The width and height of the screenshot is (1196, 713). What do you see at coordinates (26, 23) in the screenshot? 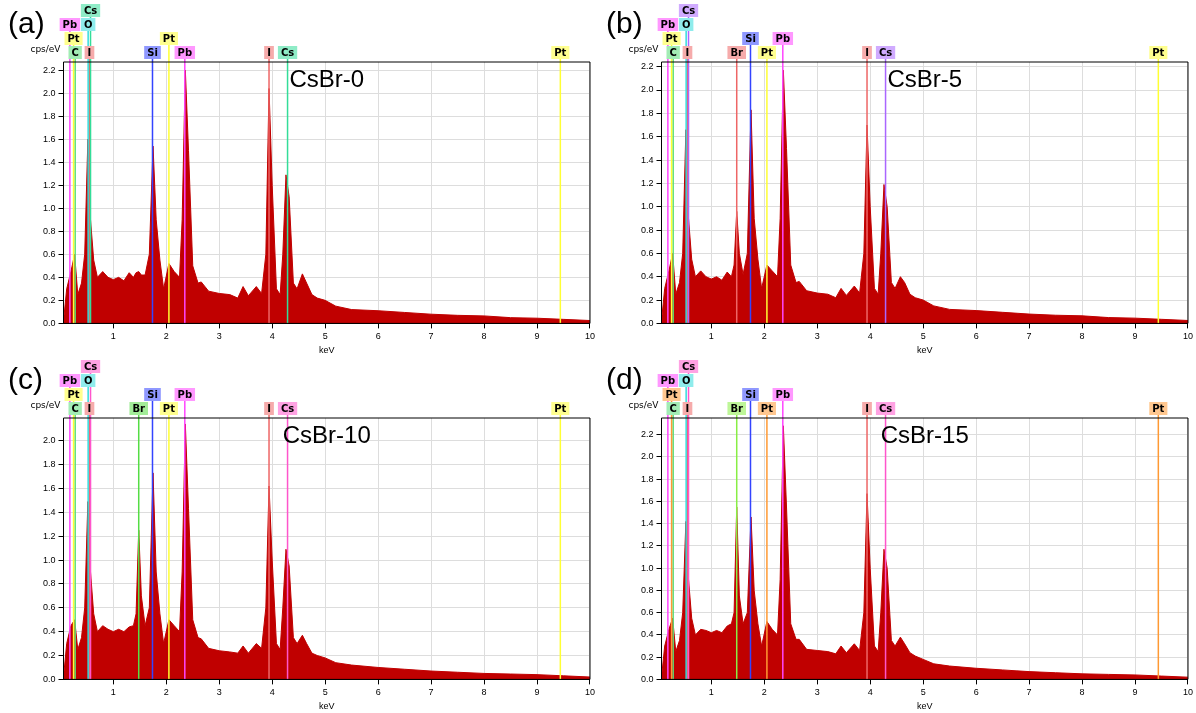
I see `text: (a)` at bounding box center [26, 23].